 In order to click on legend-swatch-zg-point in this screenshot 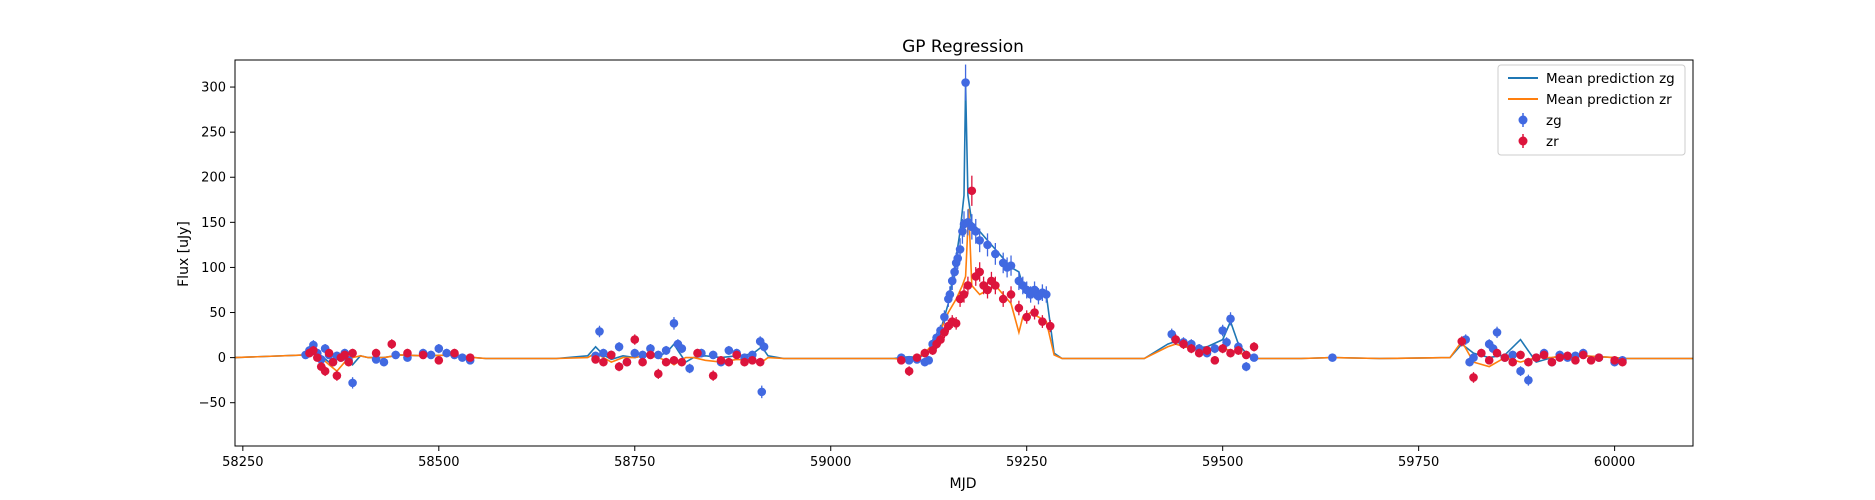, I will do `click(1523, 120)`.